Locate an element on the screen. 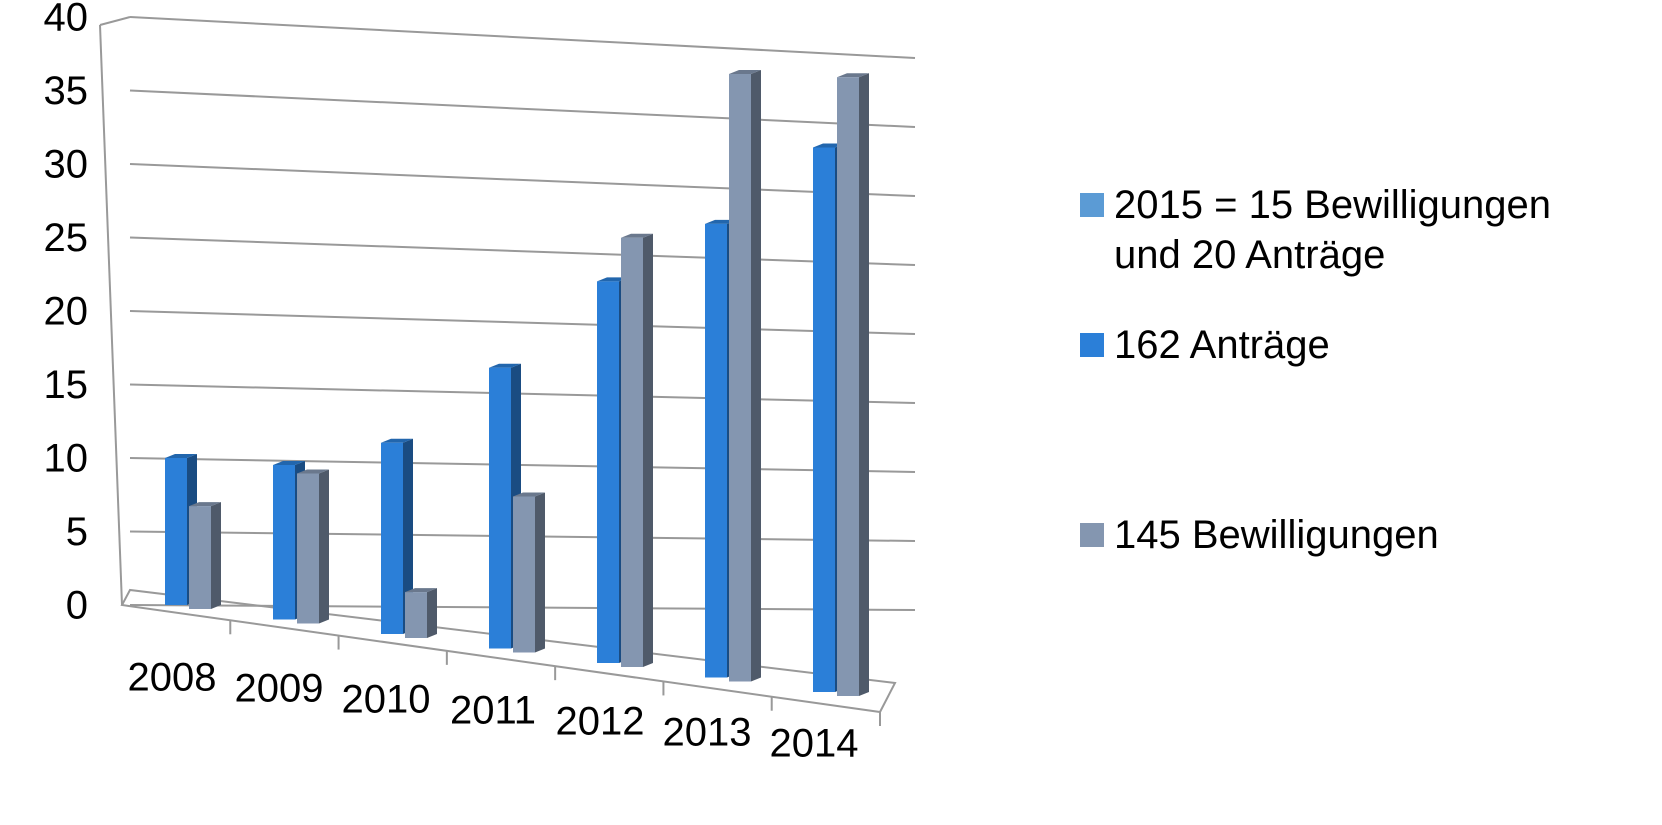  y-tick-label: 25 is located at coordinates (66, 238).